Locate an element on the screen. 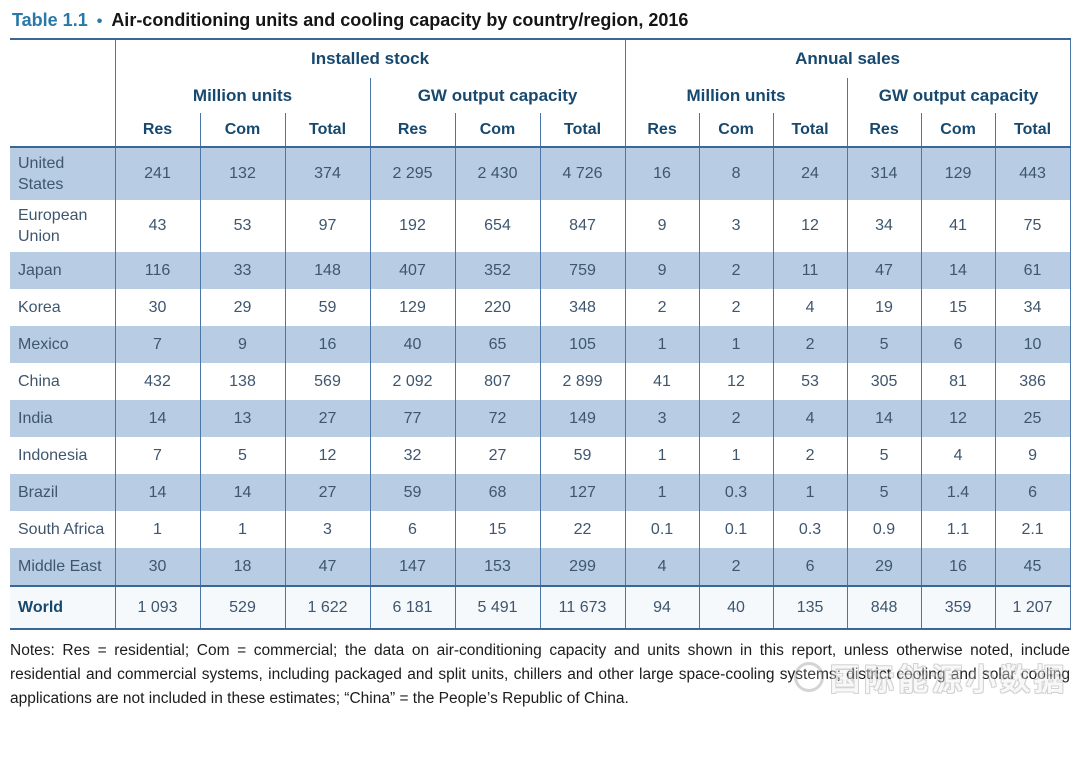 This screenshot has width=1080, height=761. table-cell: 34 is located at coordinates (884, 226).